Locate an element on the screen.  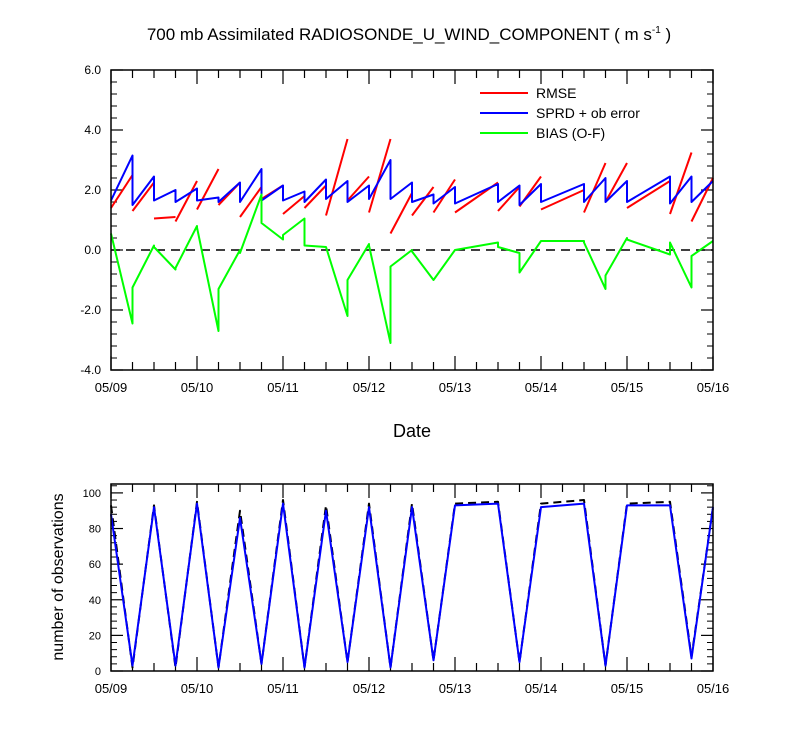
top-x-tick-label: 05/12 is located at coordinates (369, 387).